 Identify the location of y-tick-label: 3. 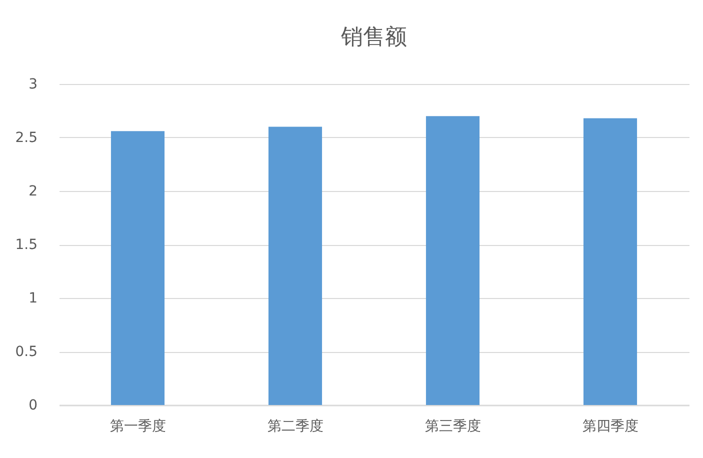
(33, 84).